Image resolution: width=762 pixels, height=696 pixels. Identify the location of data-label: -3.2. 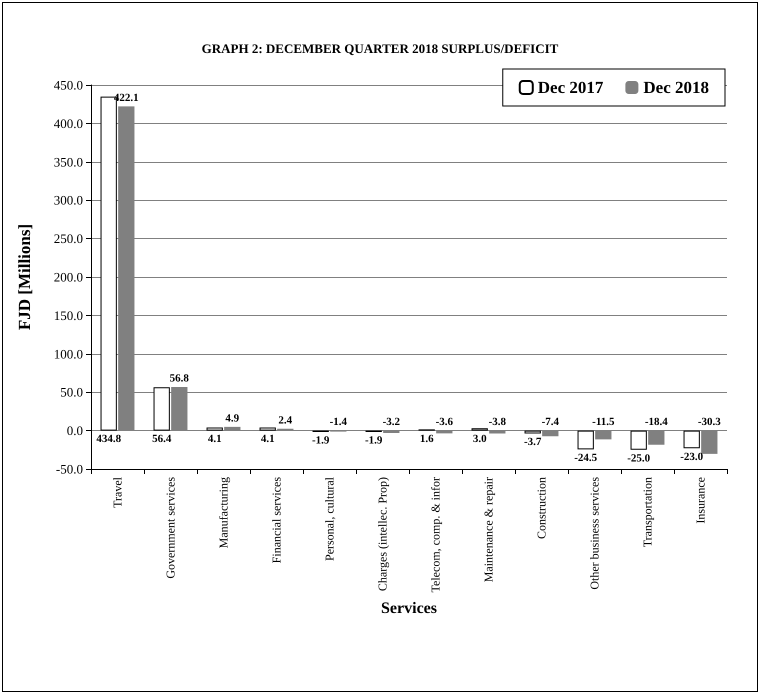
(391, 422).